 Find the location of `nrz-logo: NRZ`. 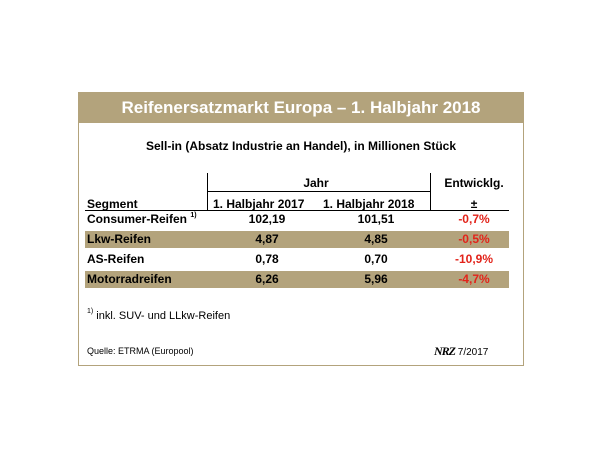

nrz-logo: NRZ is located at coordinates (445, 351).